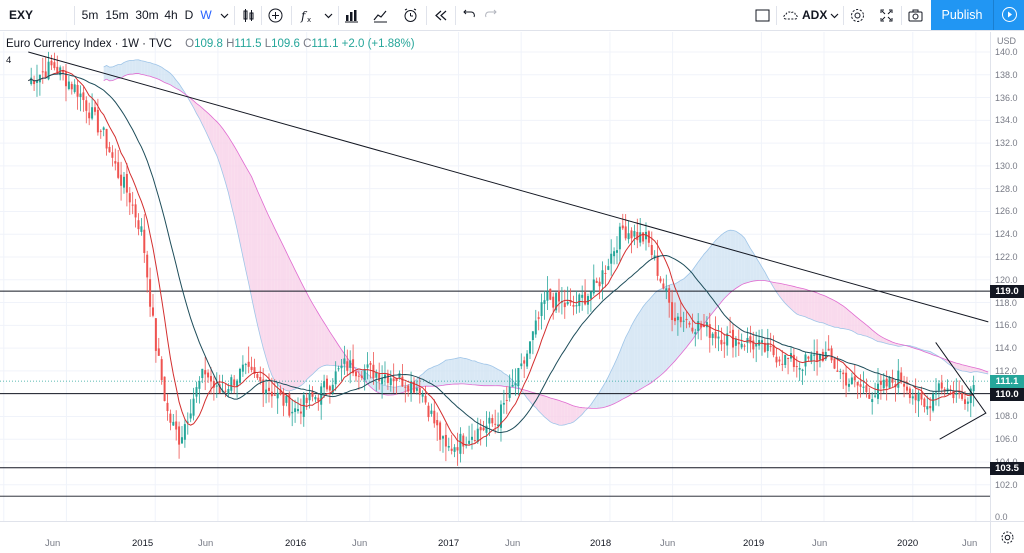 This screenshot has height=553, width=1024. Describe the element at coordinates (1007, 276) in the screenshot. I see `price-axis` at that location.